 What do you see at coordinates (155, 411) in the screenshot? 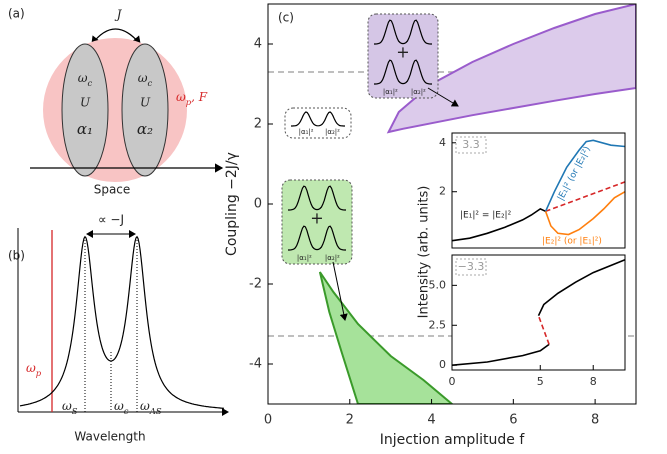
I see `symbol-sub: AS` at bounding box center [155, 411].